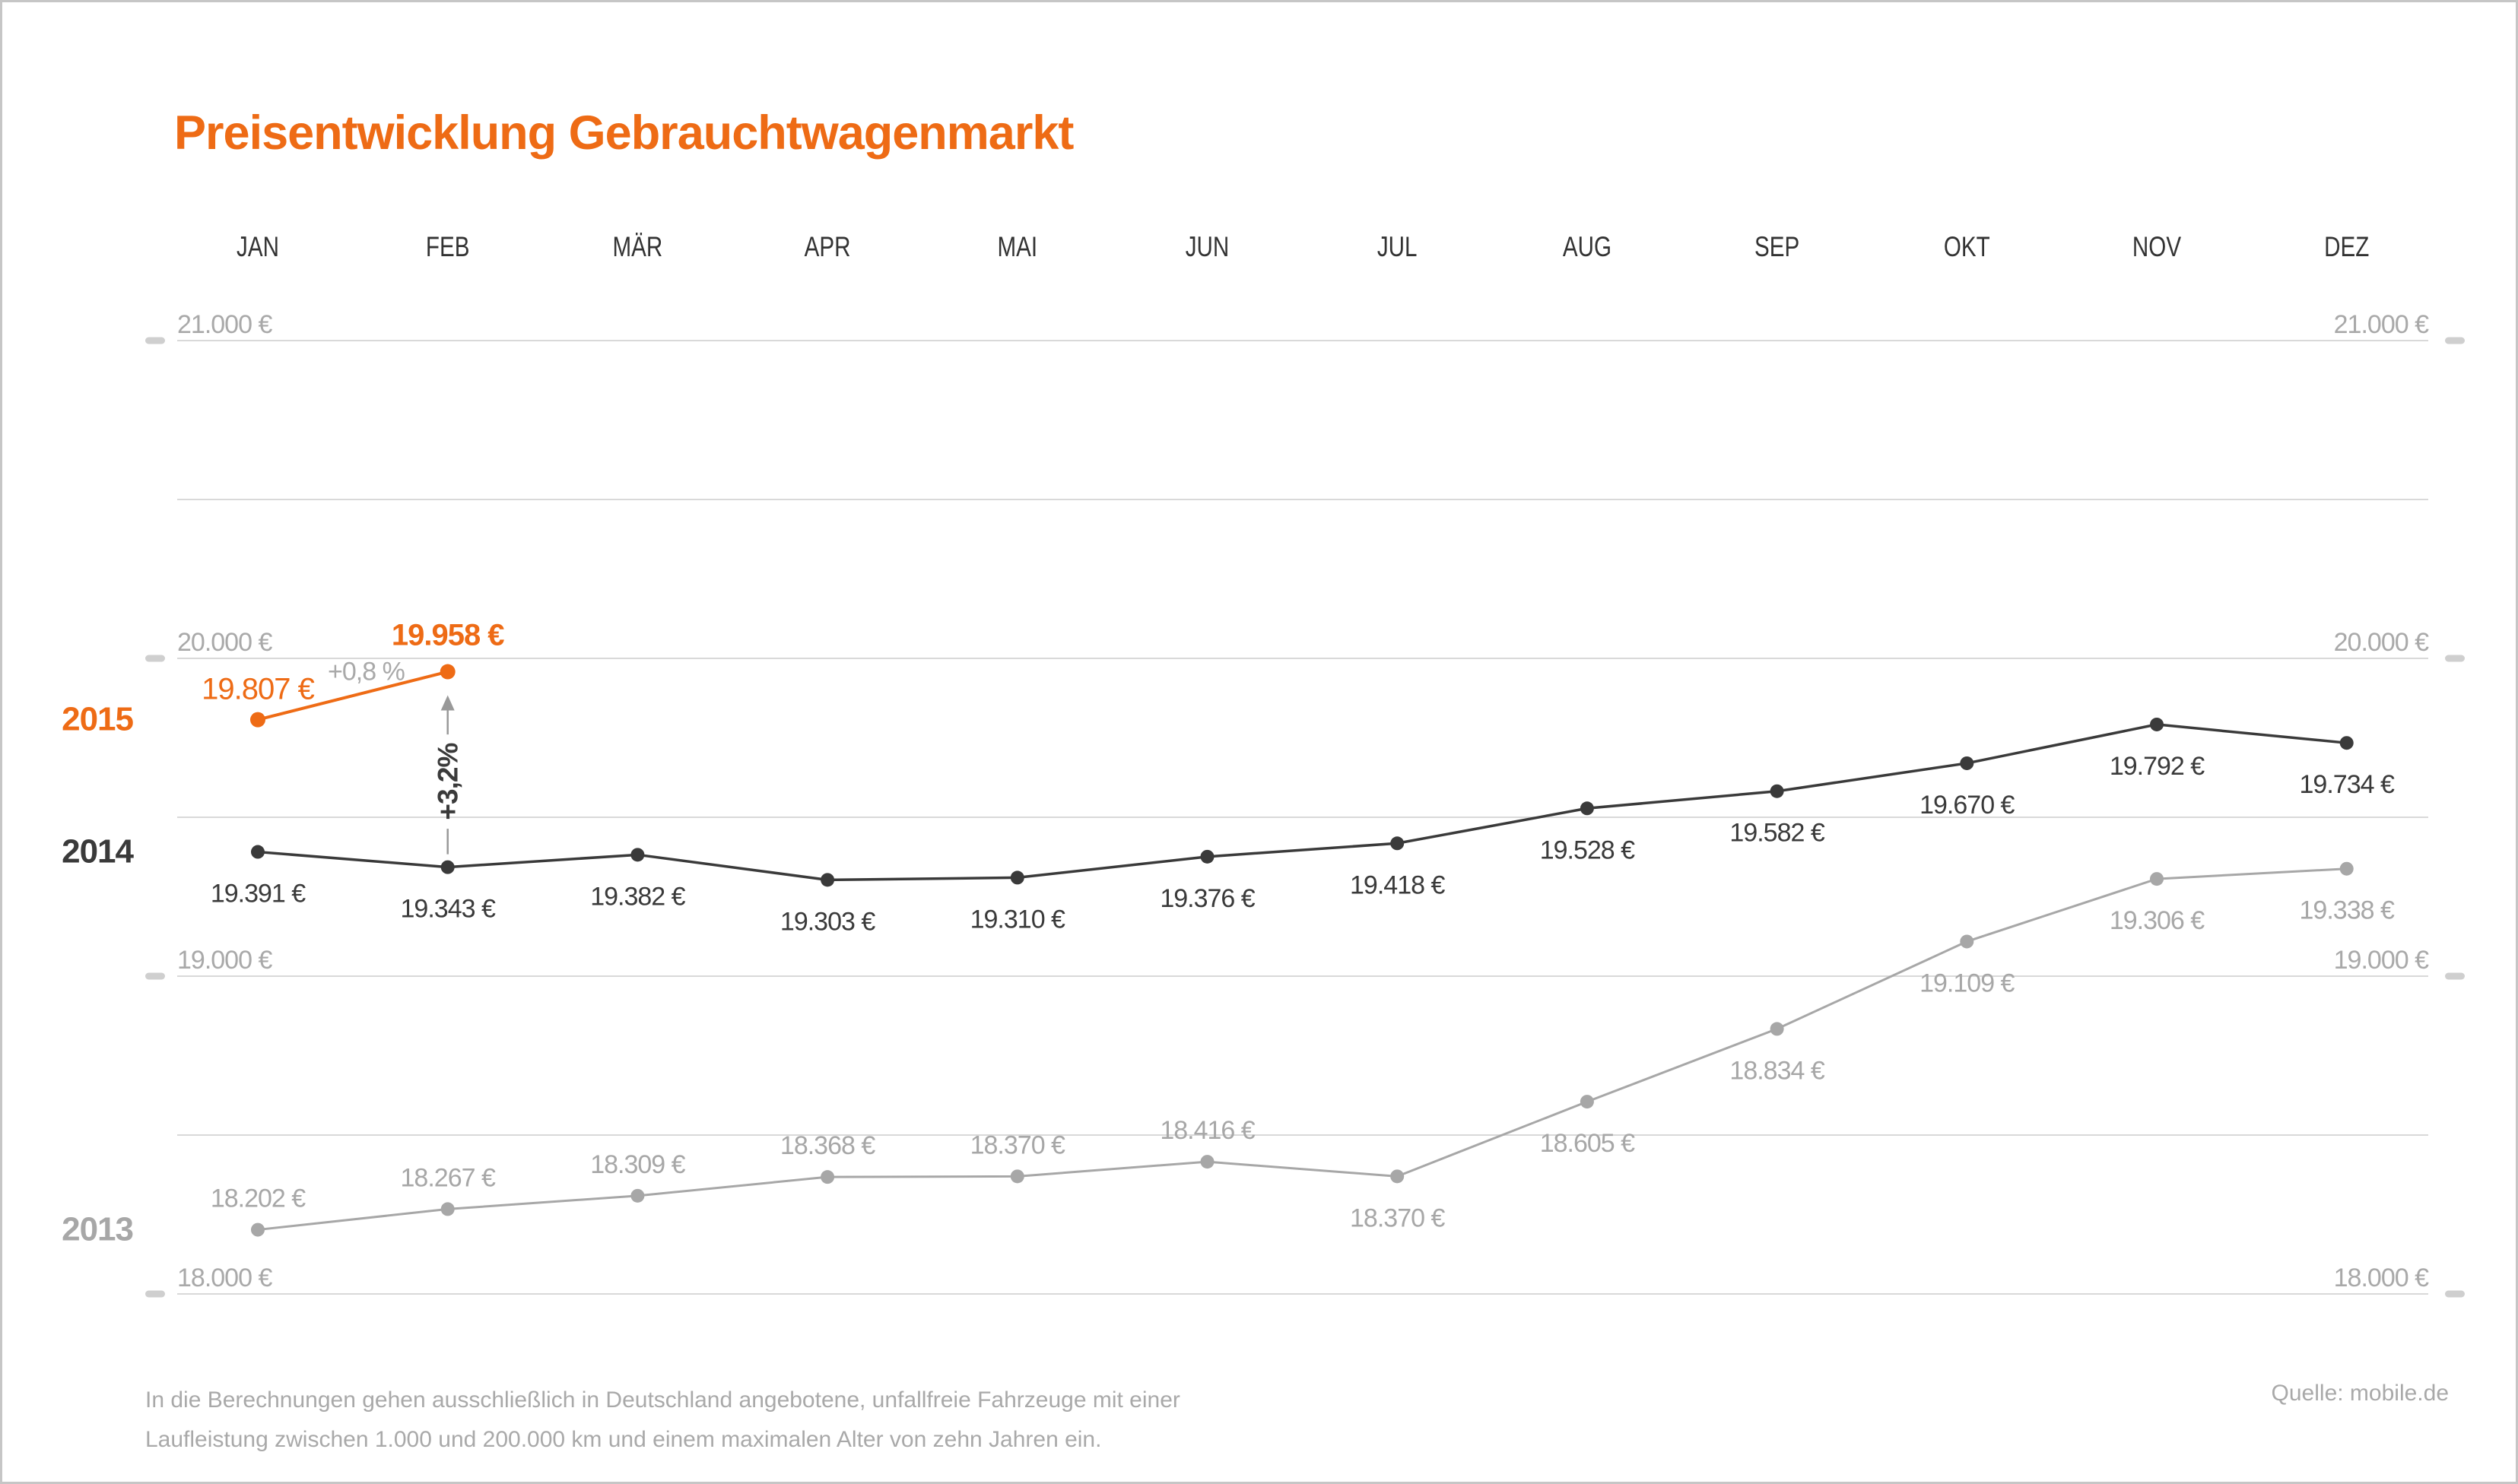 The width and height of the screenshot is (2518, 1484). What do you see at coordinates (1777, 248) in the screenshot?
I see `month-label: SEP` at bounding box center [1777, 248].